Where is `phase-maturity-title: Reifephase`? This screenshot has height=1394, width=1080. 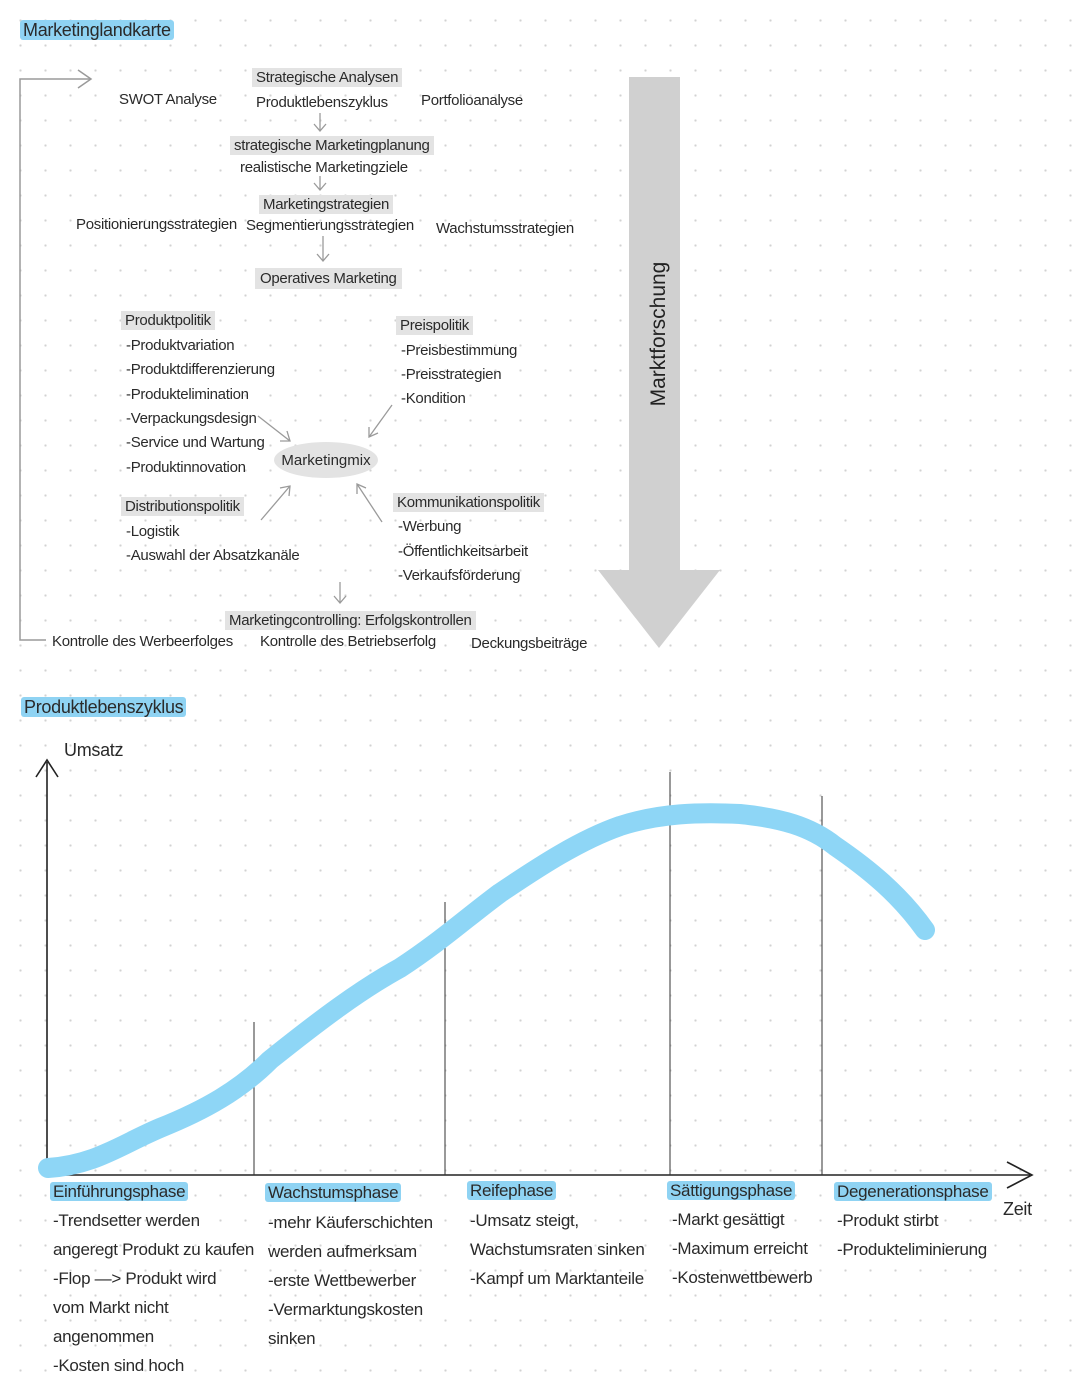 phase-maturity-title: Reifephase is located at coordinates (512, 1191).